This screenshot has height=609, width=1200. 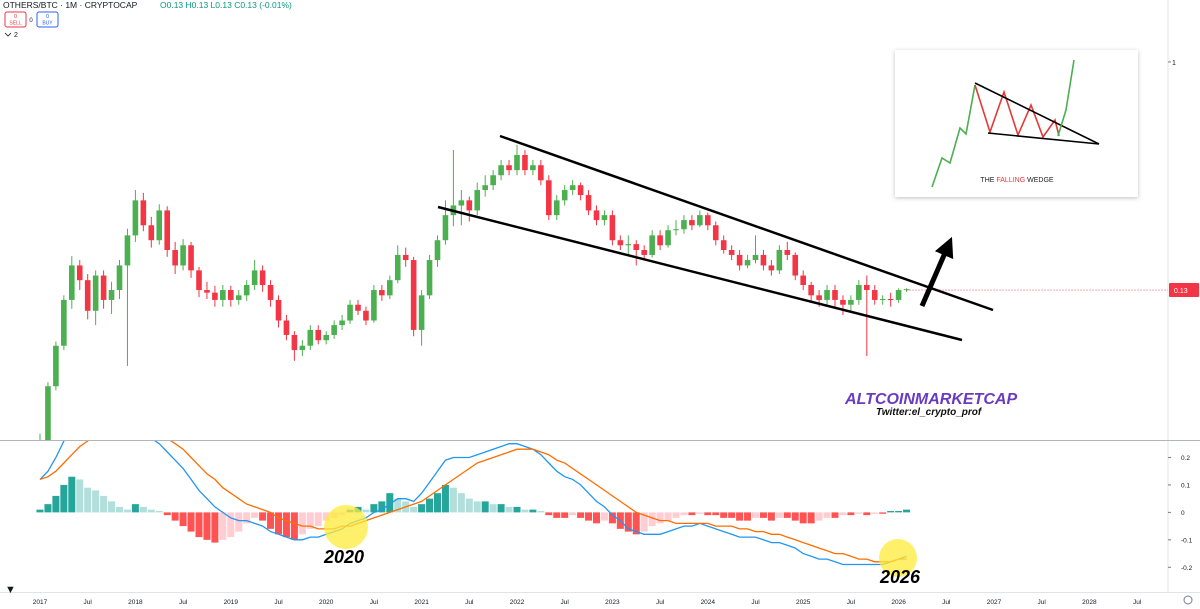 What do you see at coordinates (135, 602) in the screenshot?
I see `x-tick-label: 2018` at bounding box center [135, 602].